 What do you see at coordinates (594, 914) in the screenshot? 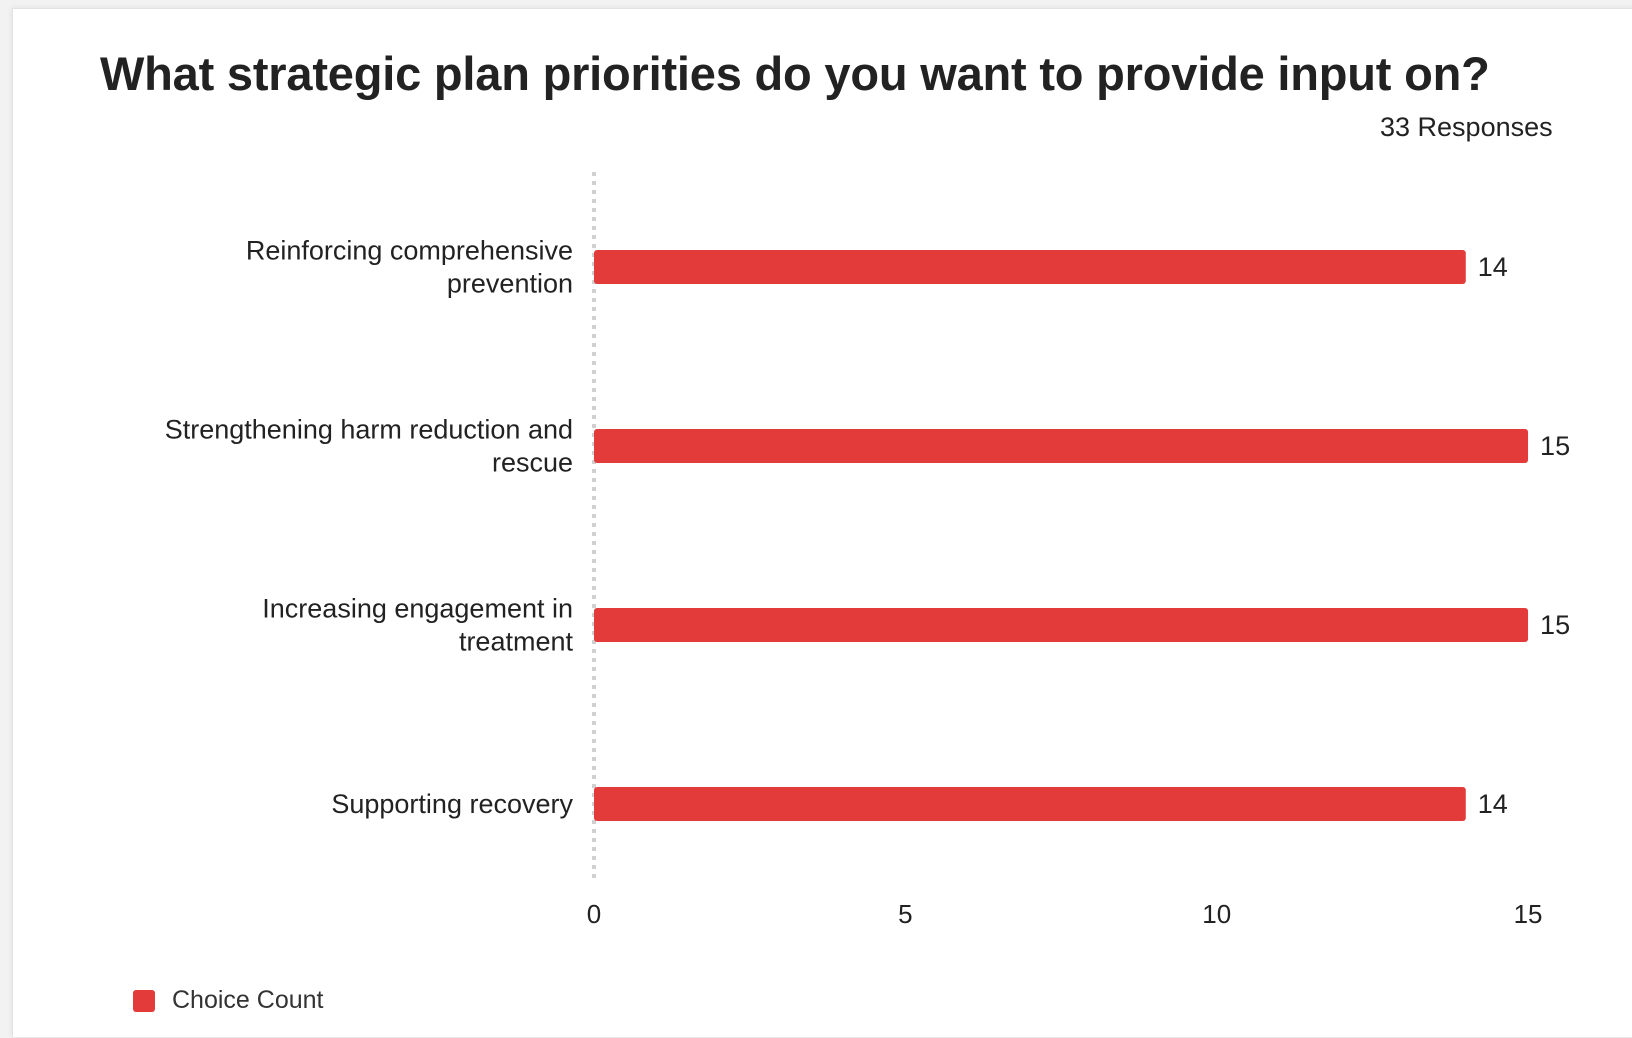
I see `x-tick-label: 0` at bounding box center [594, 914].